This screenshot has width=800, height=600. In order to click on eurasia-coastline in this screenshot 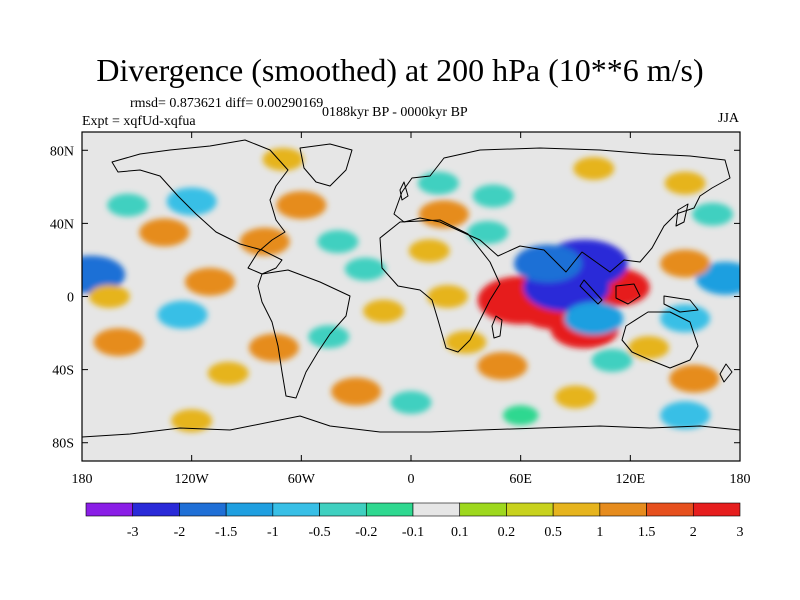, I will do `click(562, 210)`.